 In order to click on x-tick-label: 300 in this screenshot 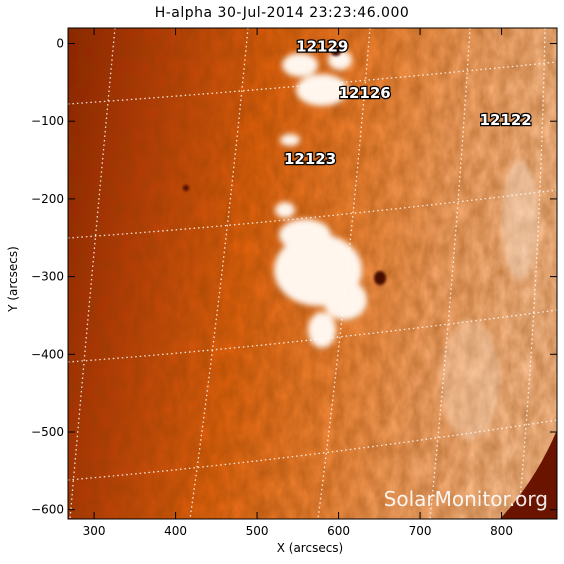, I will do `click(94, 531)`.